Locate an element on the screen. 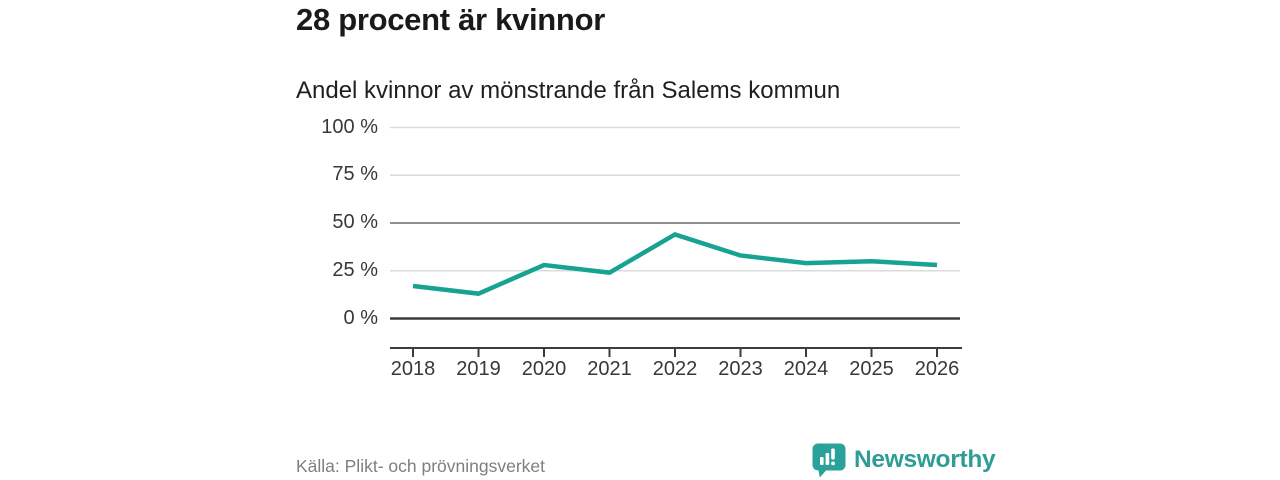 The image size is (1280, 480). chart-headline: 28 procent är kvinnor is located at coordinates (450, 19).